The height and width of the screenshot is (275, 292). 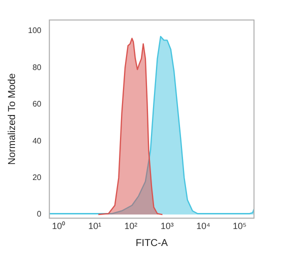 What do you see at coordinates (131, 226) in the screenshot?
I see `x-tick-label: 10²` at bounding box center [131, 226].